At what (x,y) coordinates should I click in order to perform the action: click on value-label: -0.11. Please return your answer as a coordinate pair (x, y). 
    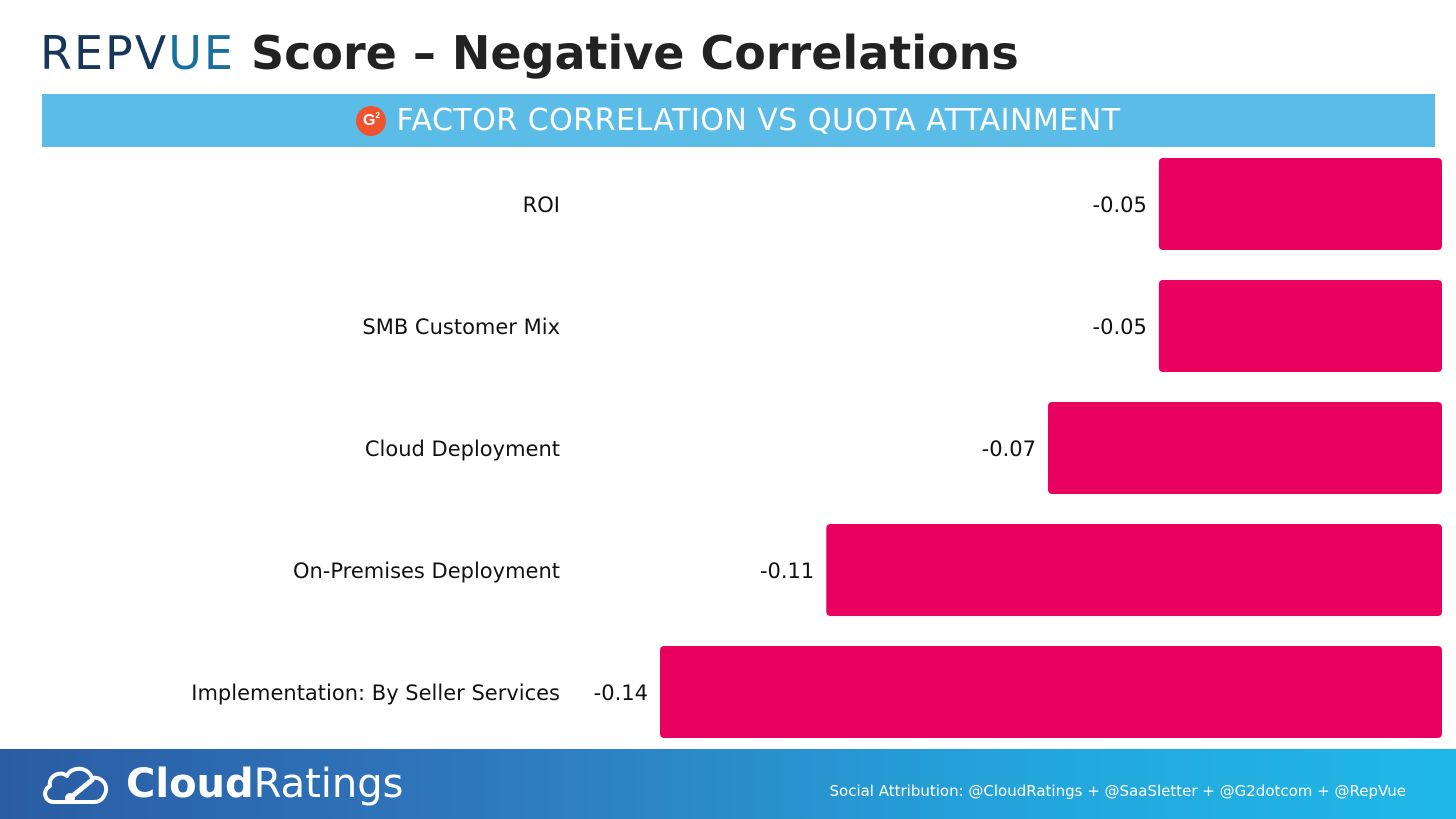
    Looking at the image, I should click on (787, 571).